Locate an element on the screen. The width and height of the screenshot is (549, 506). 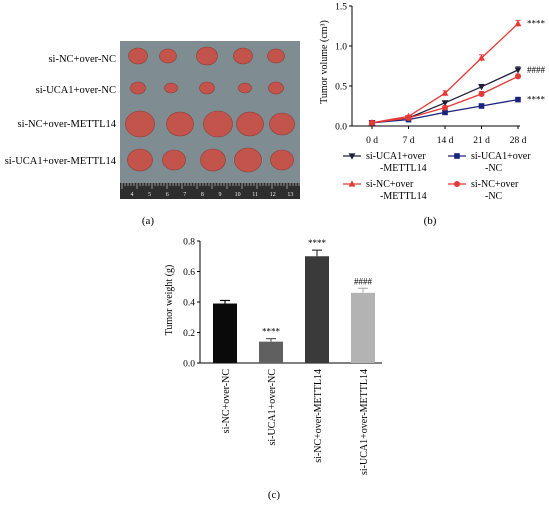
ruler-ticks is located at coordinates (210, 186).